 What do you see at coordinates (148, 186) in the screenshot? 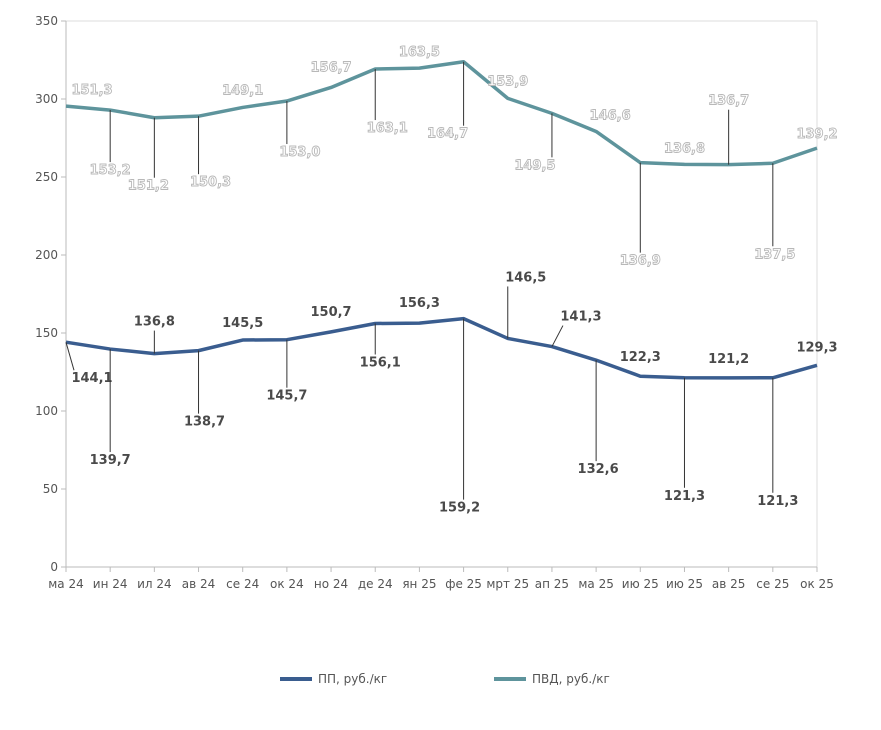
I see `data-label-pvd: 151,2` at bounding box center [148, 186].